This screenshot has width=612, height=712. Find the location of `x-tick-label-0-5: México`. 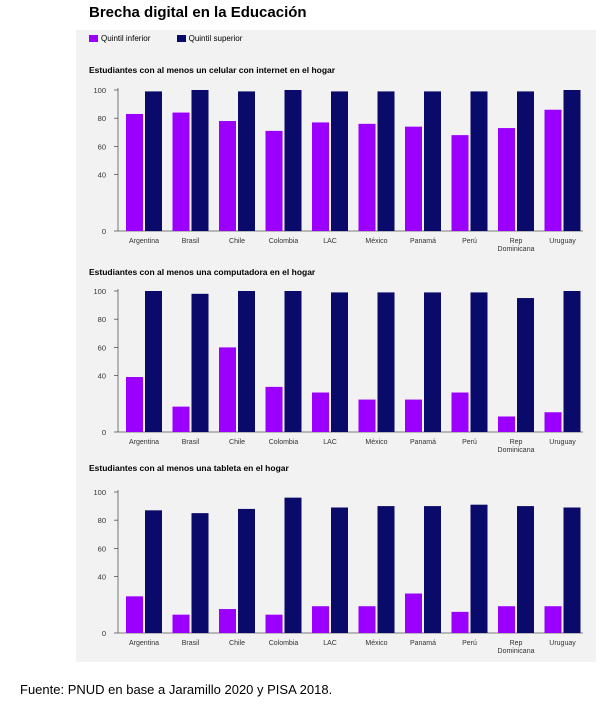

x-tick-label-0-5: México is located at coordinates (376, 241).